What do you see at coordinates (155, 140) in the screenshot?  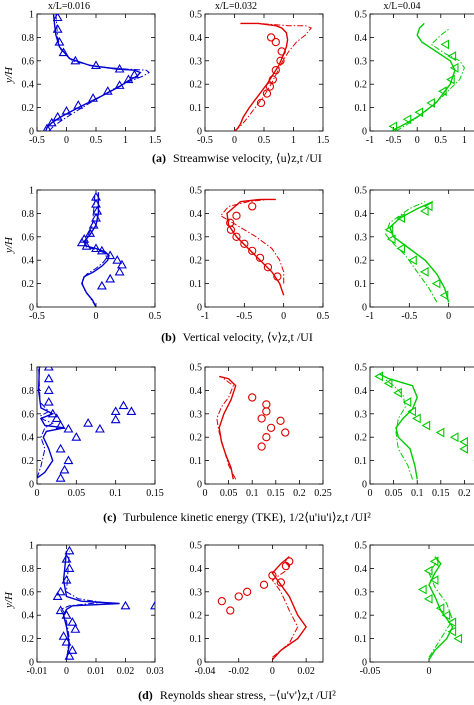 I see `x-tick-label: 1.5` at bounding box center [155, 140].